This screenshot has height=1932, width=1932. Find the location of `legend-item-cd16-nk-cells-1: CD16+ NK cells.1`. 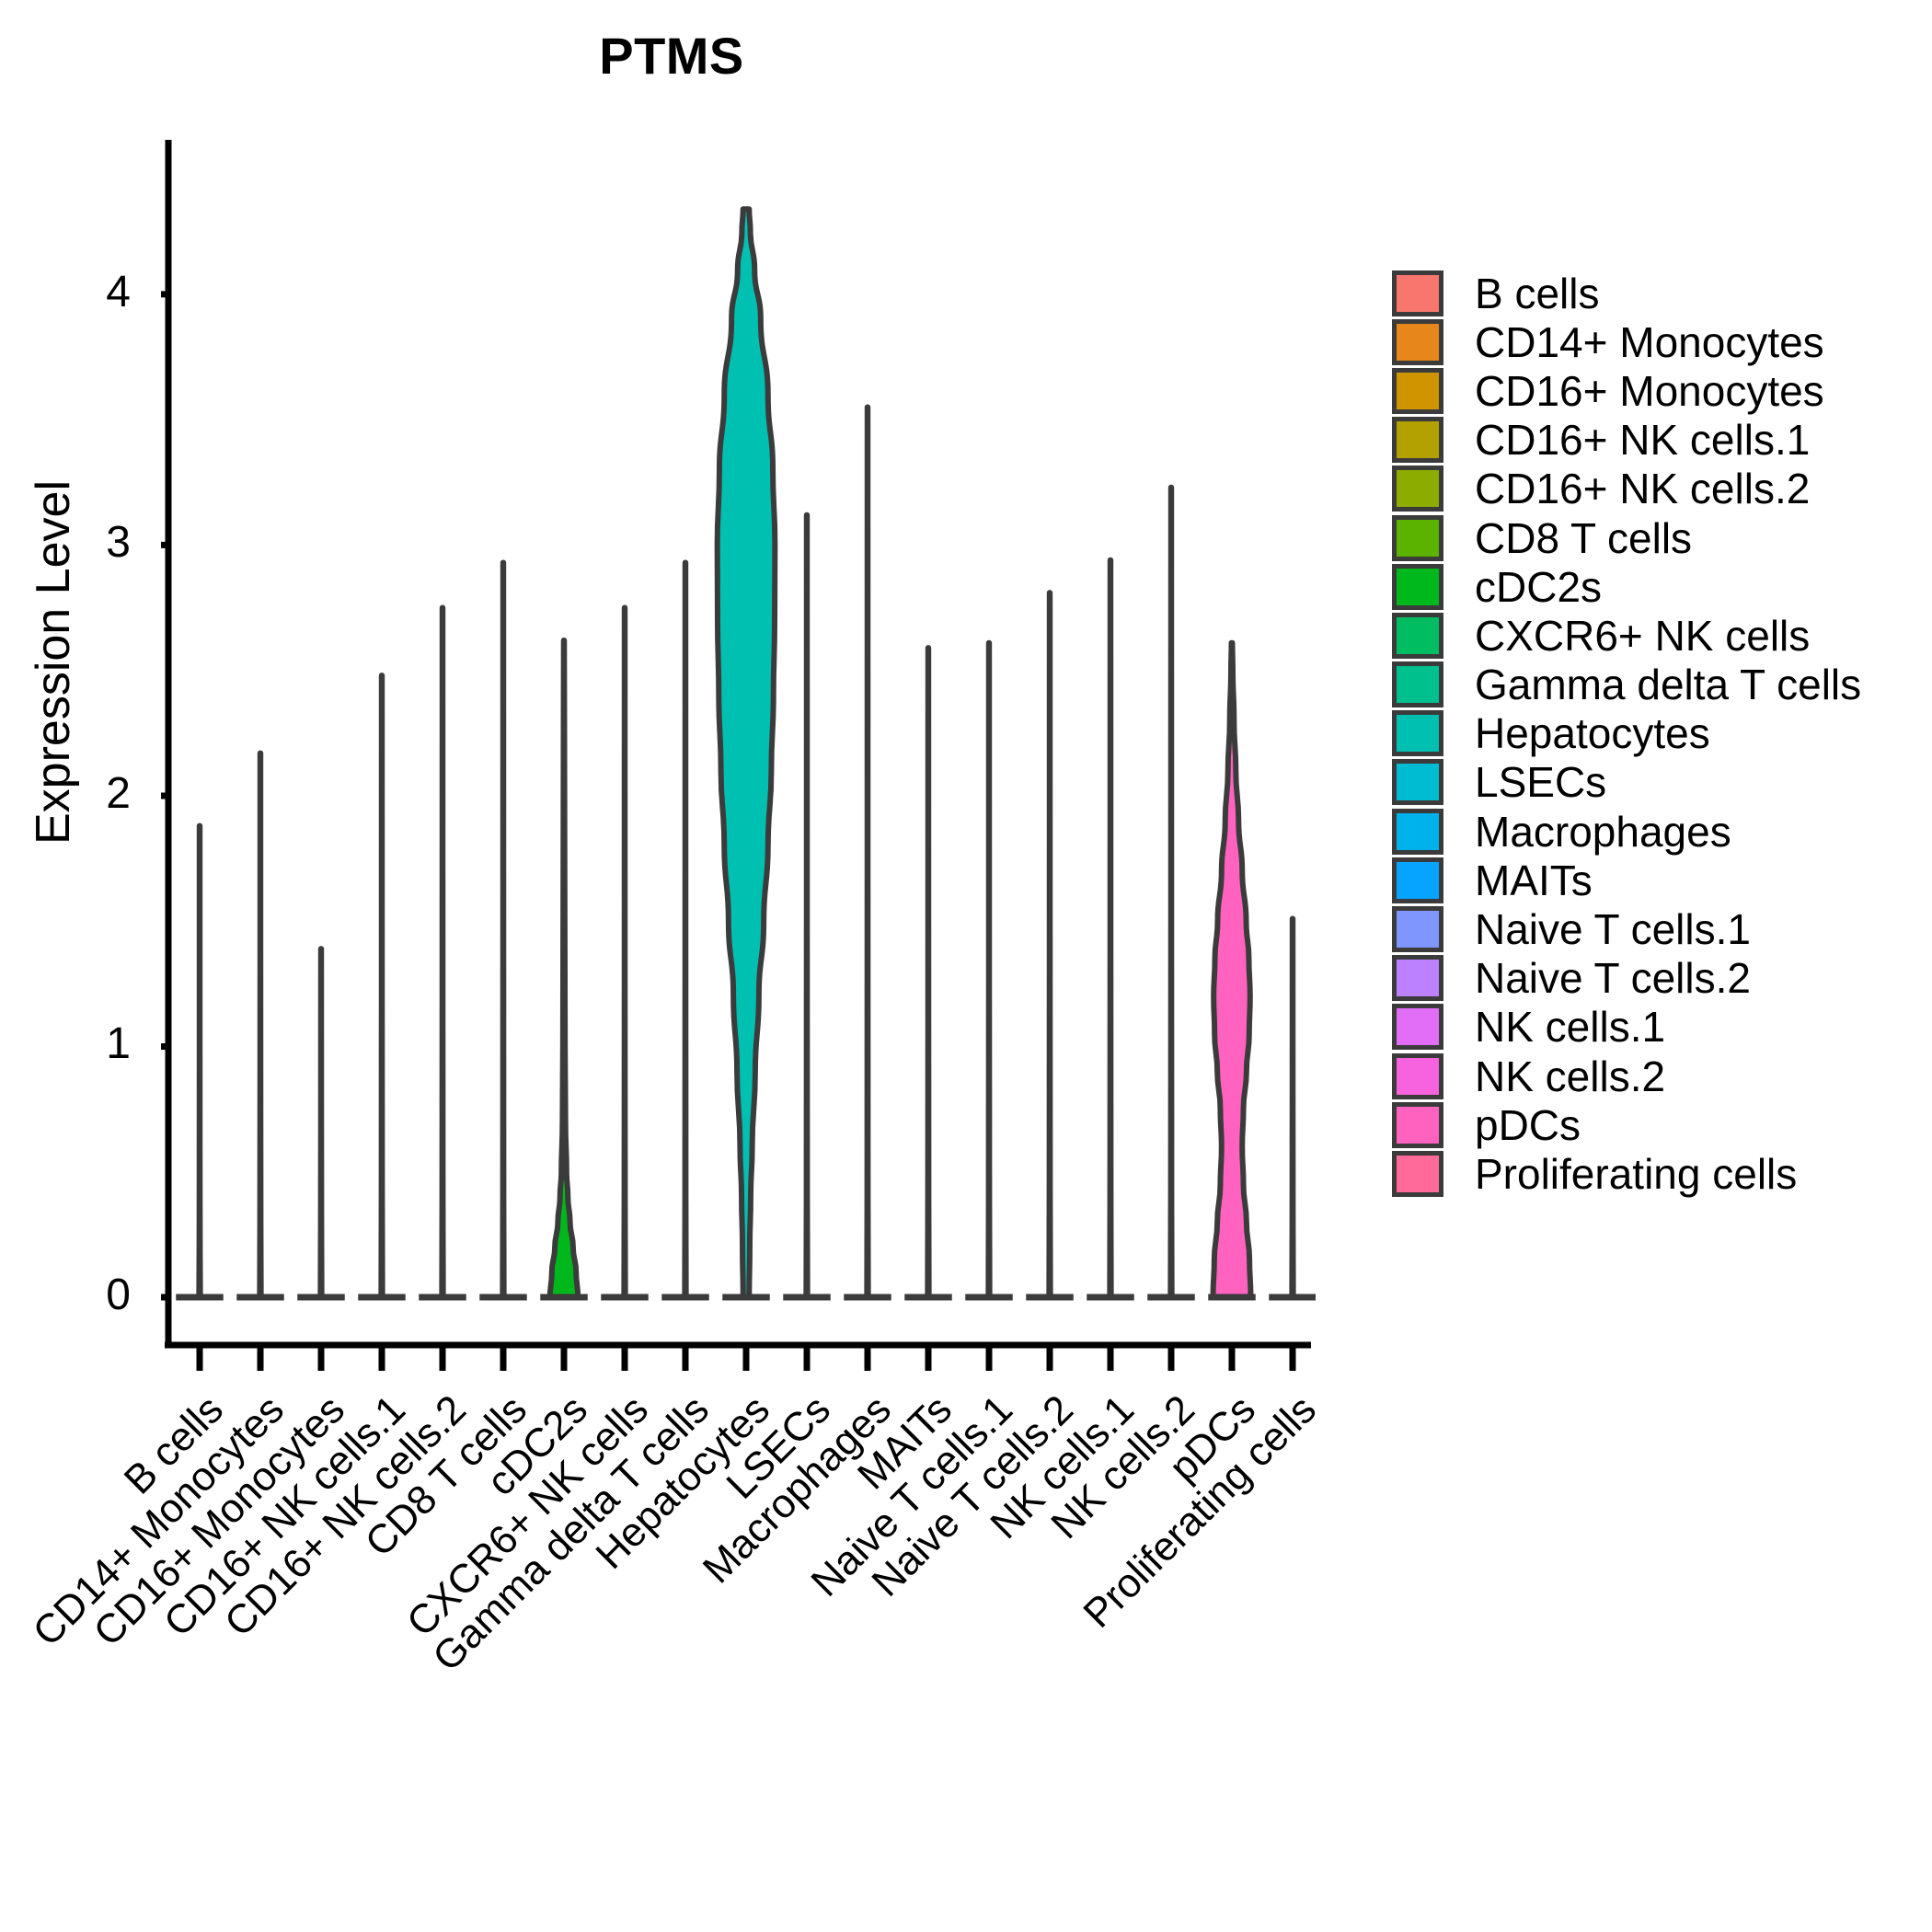

legend-item-cd16-nk-cells-1: CD16+ NK cells.1 is located at coordinates (1649, 440).